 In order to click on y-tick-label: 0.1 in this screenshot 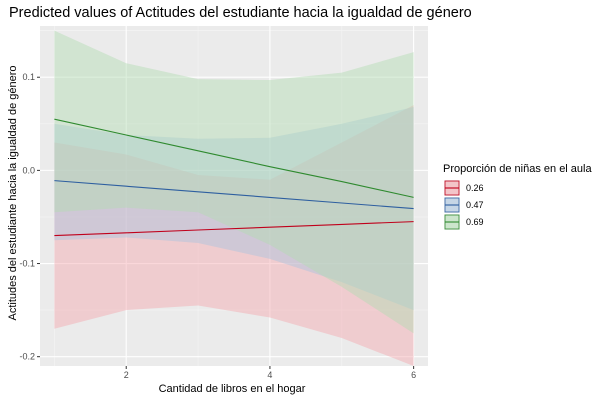, I will do `click(28, 77)`.